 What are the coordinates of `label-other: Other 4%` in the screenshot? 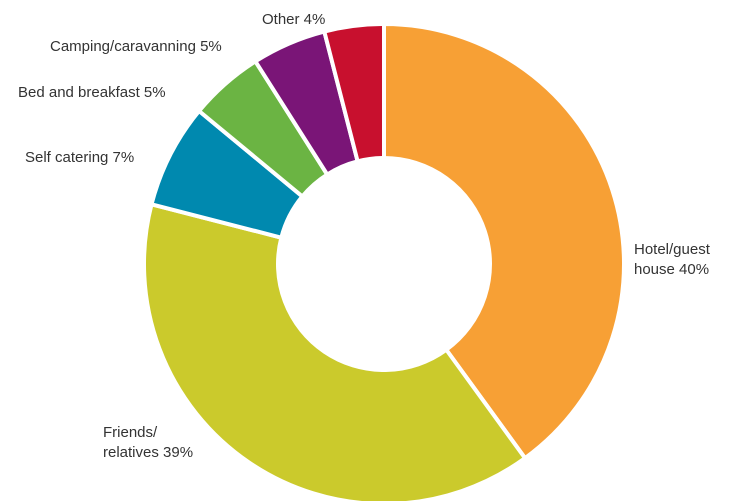 It's located at (293, 19).